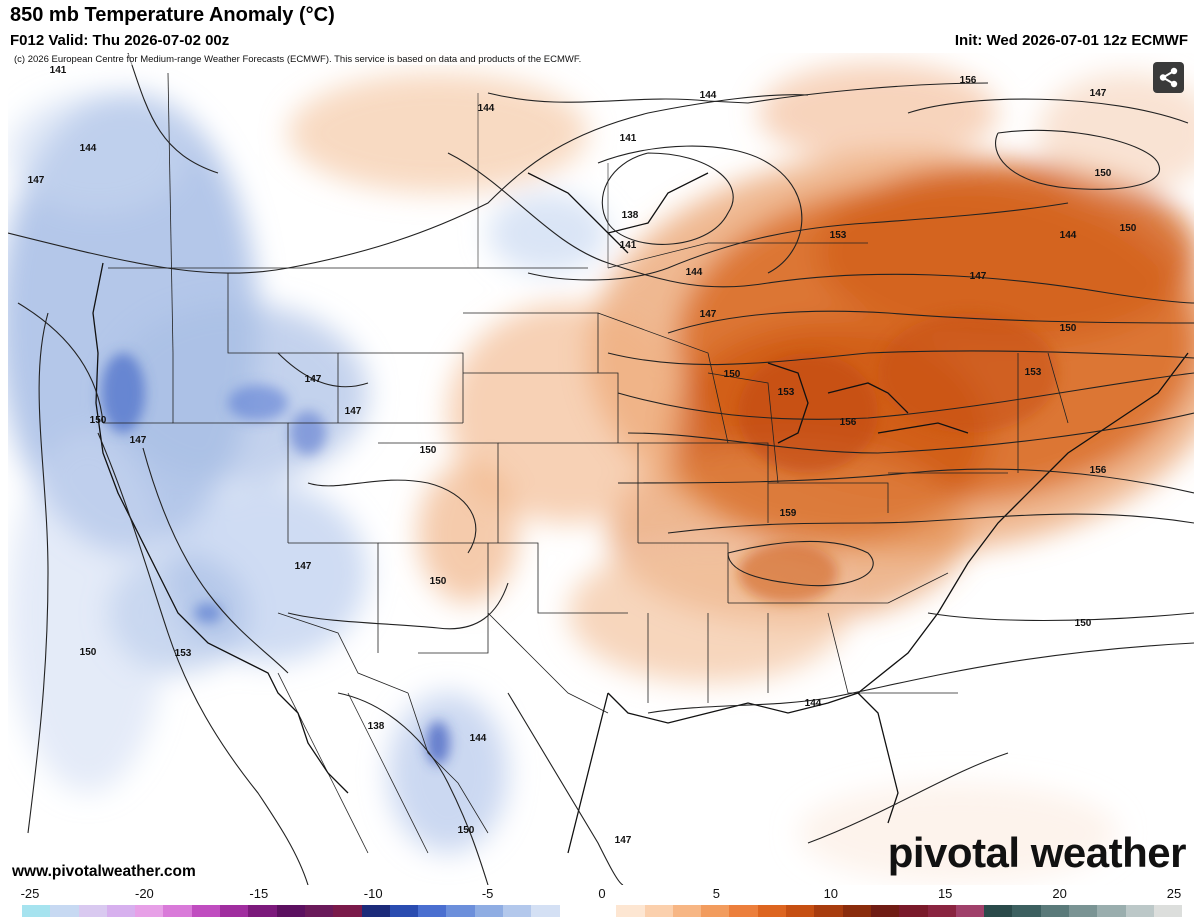 The height and width of the screenshot is (923, 1200). Describe the element at coordinates (1071, 40) in the screenshot. I see `init-time: Init: Wed 2026-07-01 12z ECMWF` at that location.